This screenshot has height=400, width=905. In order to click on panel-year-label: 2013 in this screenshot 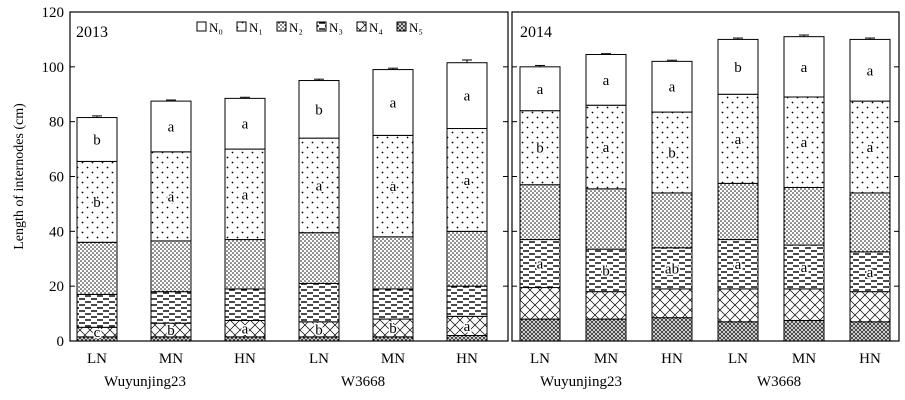, I will do `click(92, 32)`.